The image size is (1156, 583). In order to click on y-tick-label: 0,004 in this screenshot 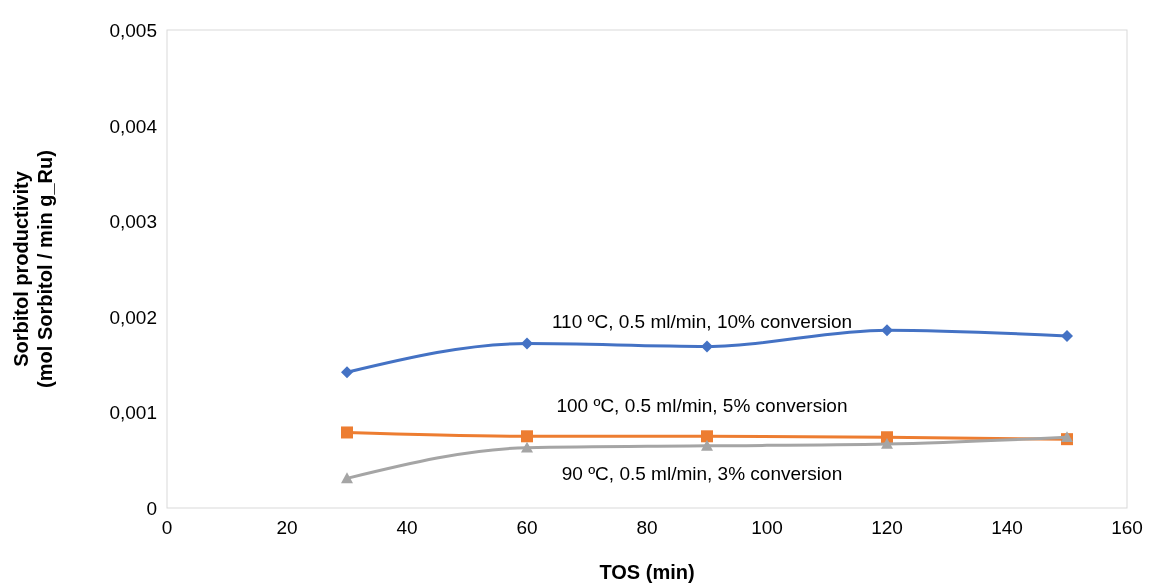, I will do `click(133, 126)`.